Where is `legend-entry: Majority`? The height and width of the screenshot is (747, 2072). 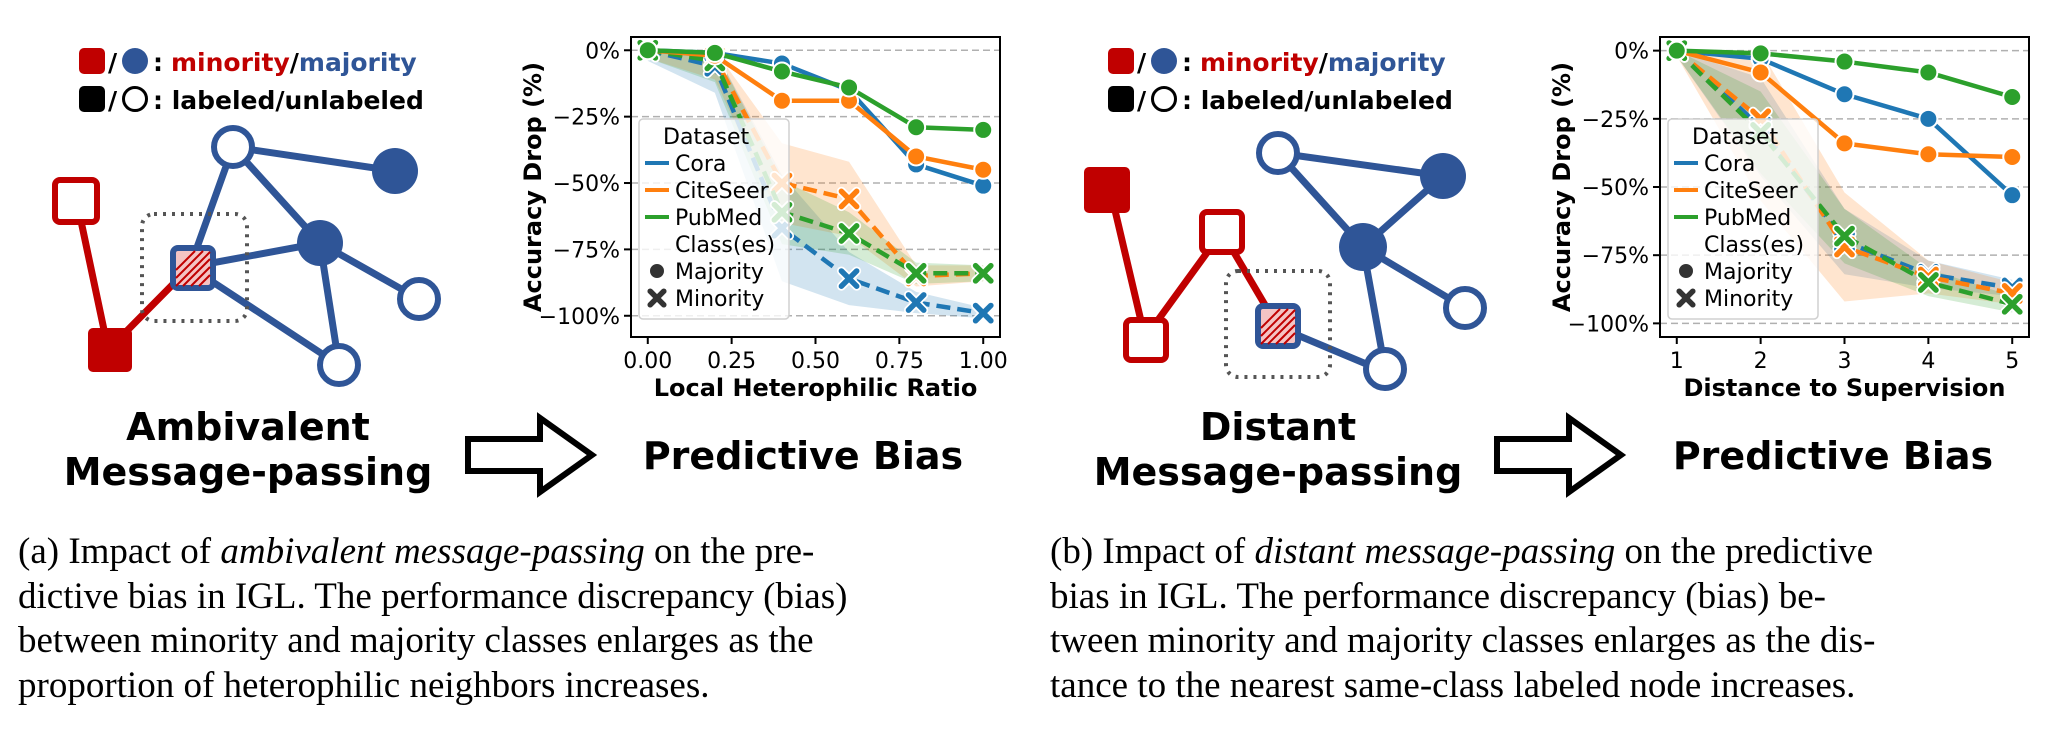
legend-entry: Majority is located at coordinates (1748, 272).